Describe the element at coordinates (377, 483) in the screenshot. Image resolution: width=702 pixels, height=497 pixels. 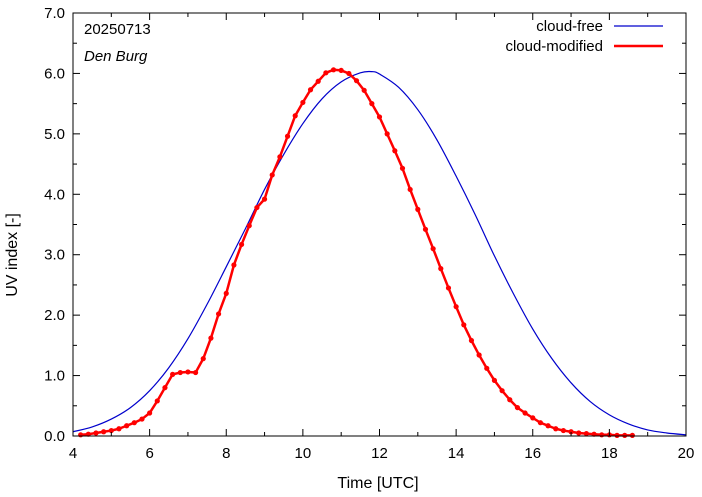
I see `x-axis-label: Time [UTC]` at that location.